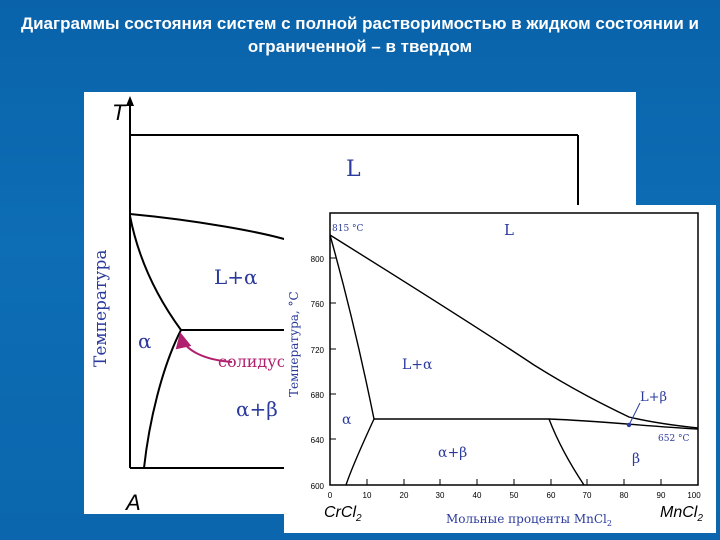 The image size is (720, 540). Describe the element at coordinates (526, 519) in the screenshot. I see `mole-percent-axis-title-text: Мольные проценты MnCl` at that location.